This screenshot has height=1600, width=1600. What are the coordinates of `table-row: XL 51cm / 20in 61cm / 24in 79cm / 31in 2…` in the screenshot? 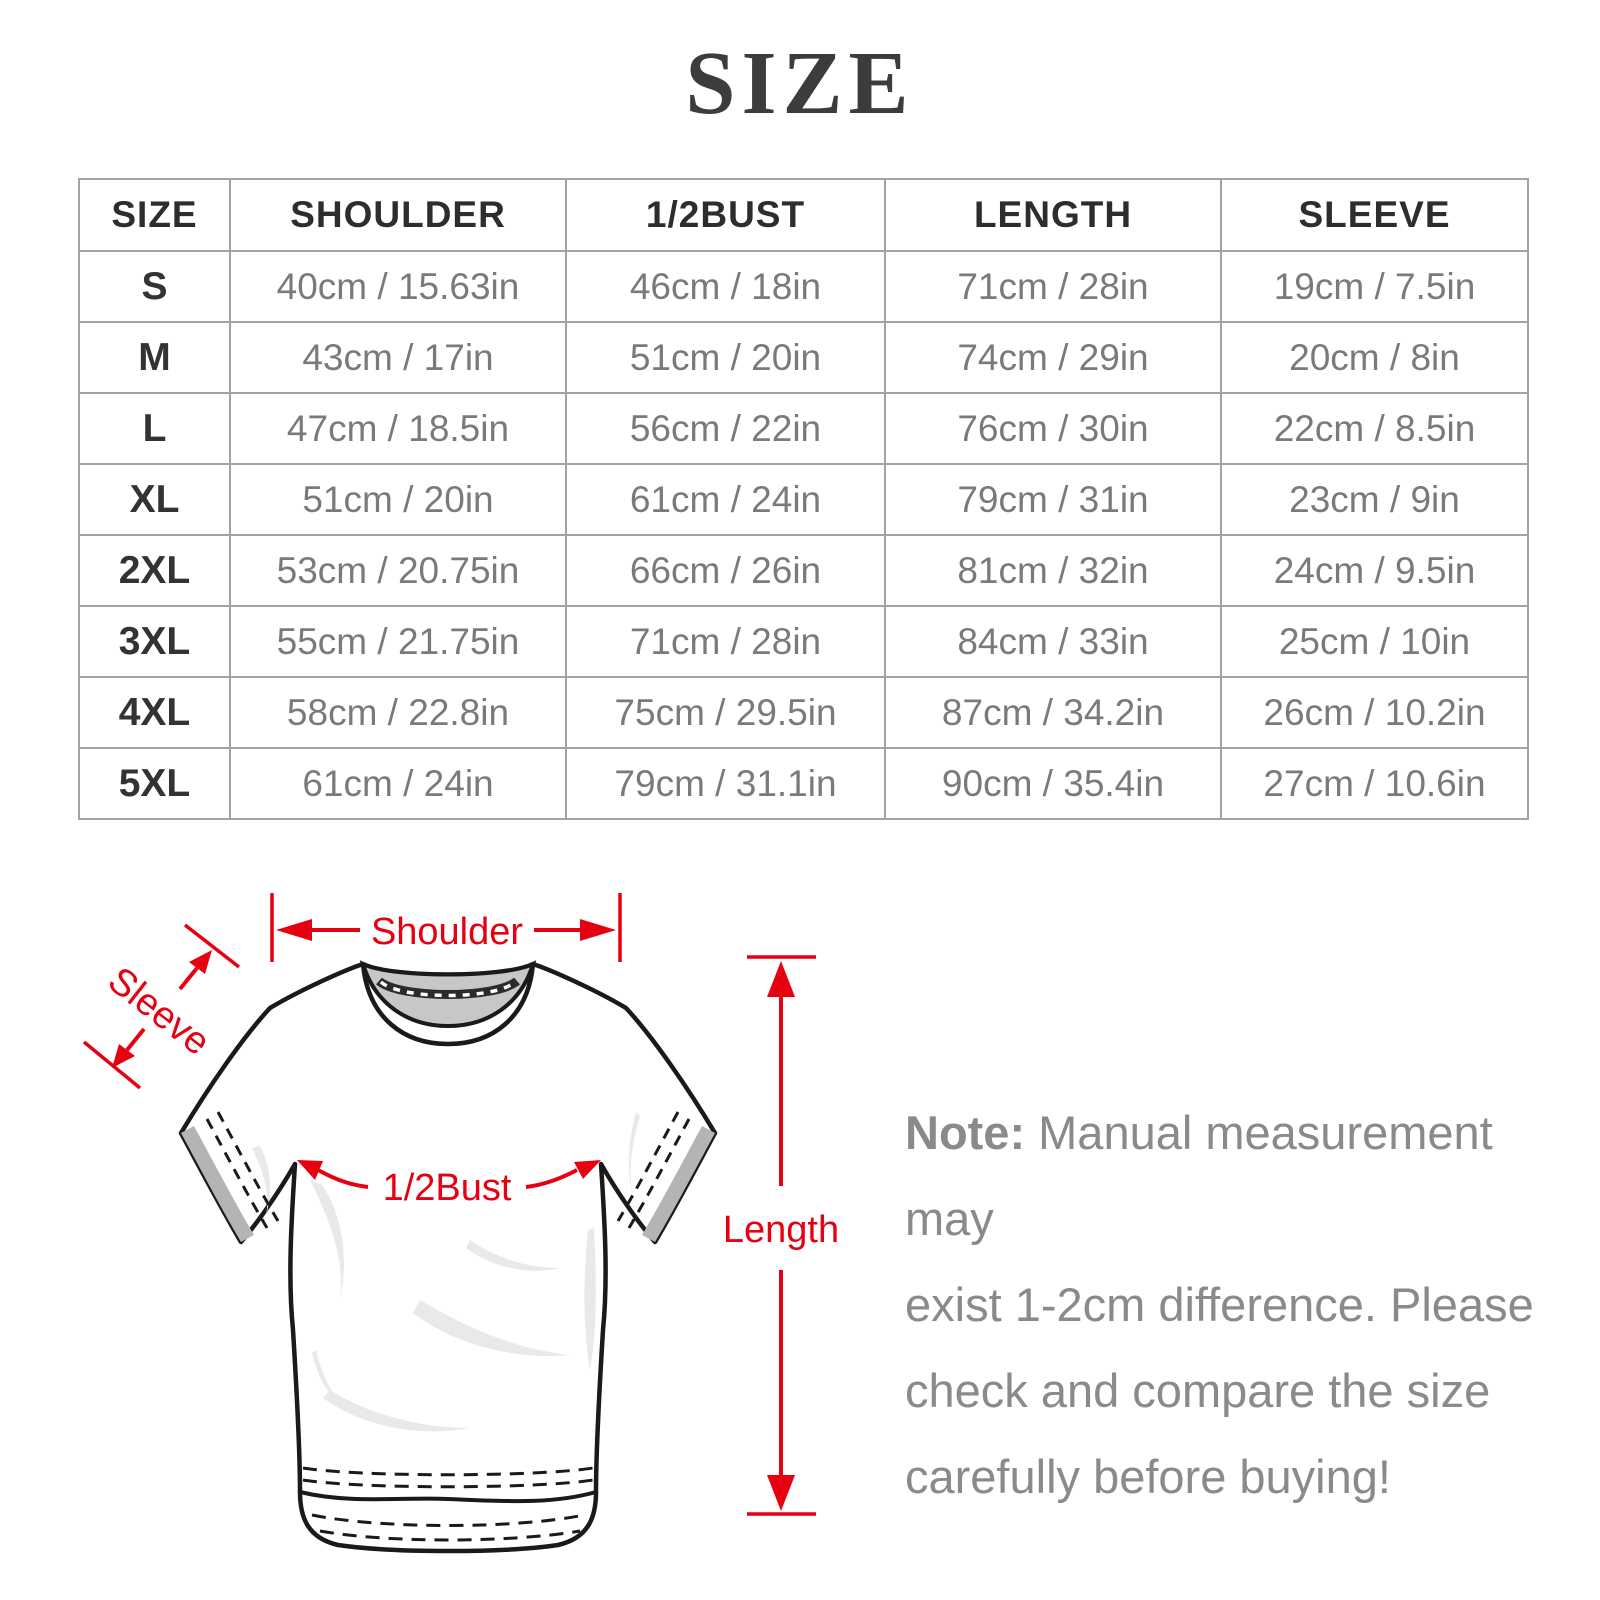 It's located at (803, 499).